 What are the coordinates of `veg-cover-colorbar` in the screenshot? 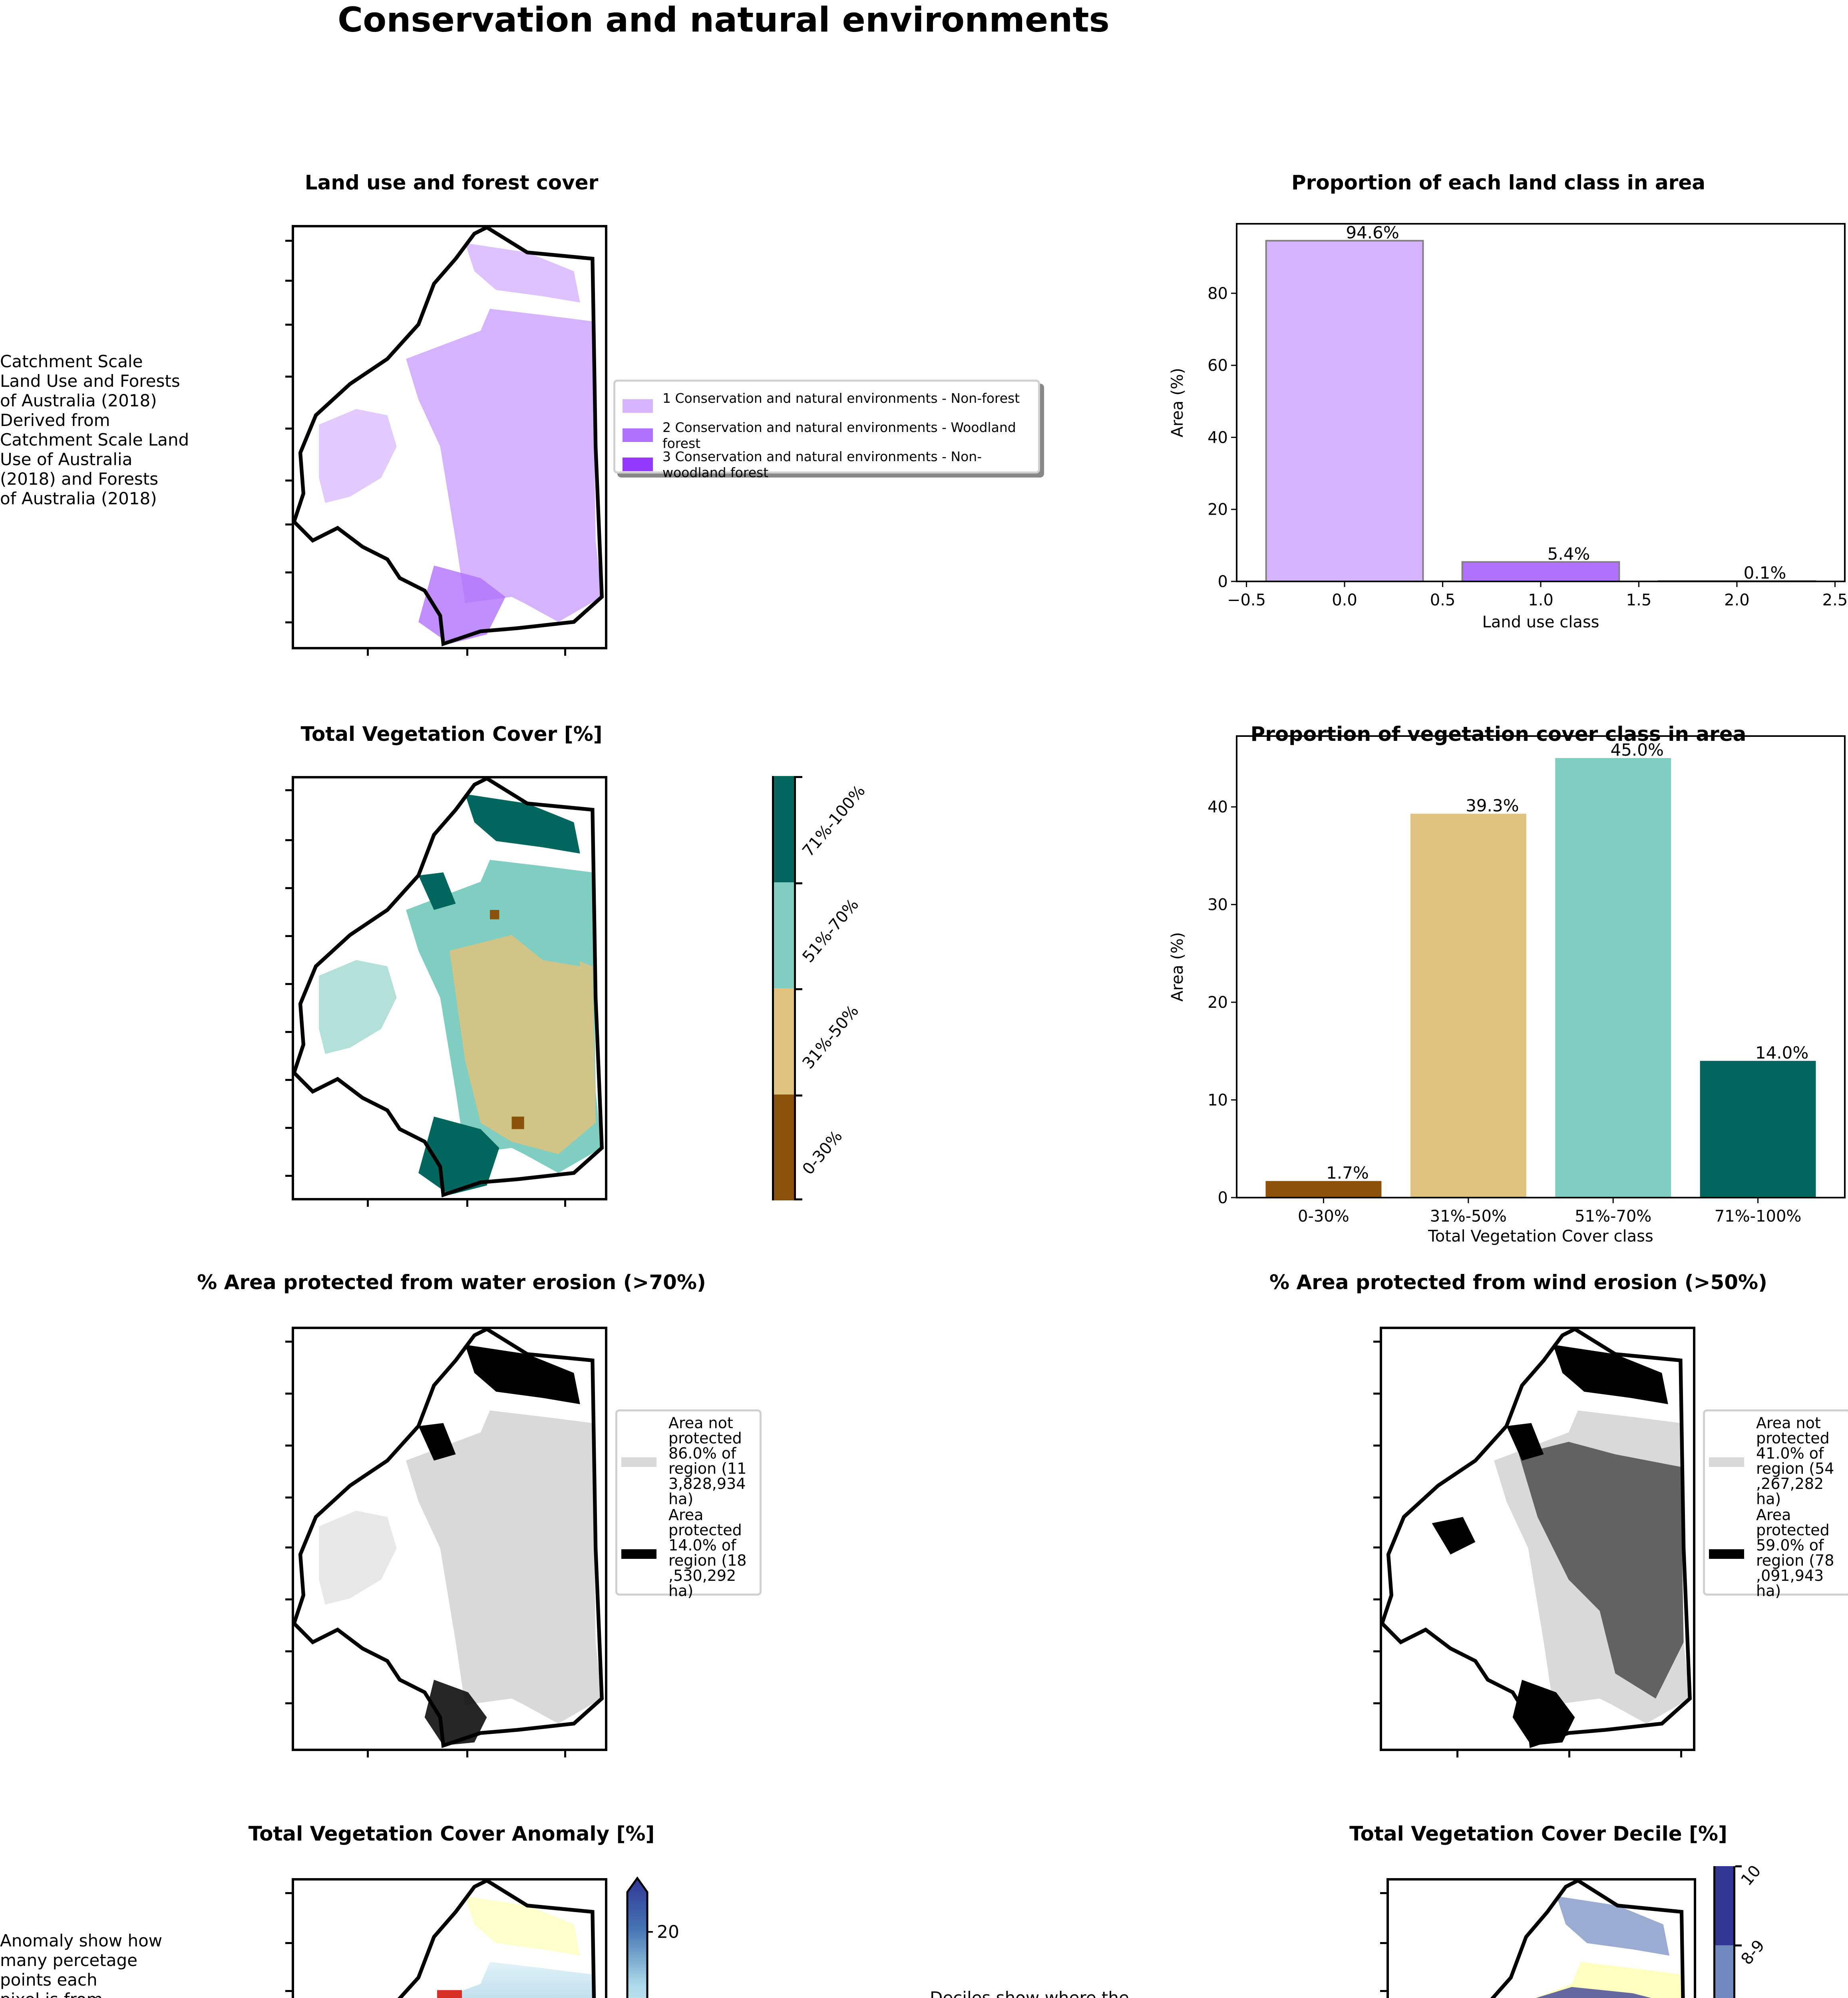 It's located at (784, 988).